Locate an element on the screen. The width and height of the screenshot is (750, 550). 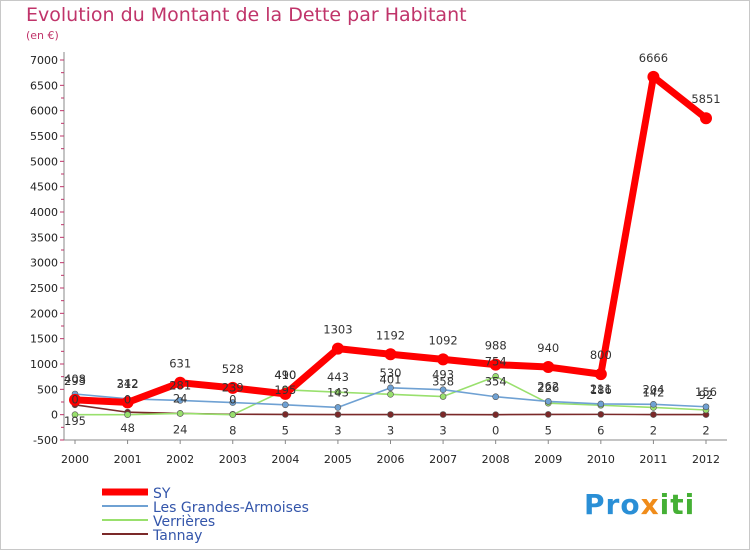
data-label: 754 is located at coordinates (496, 361).